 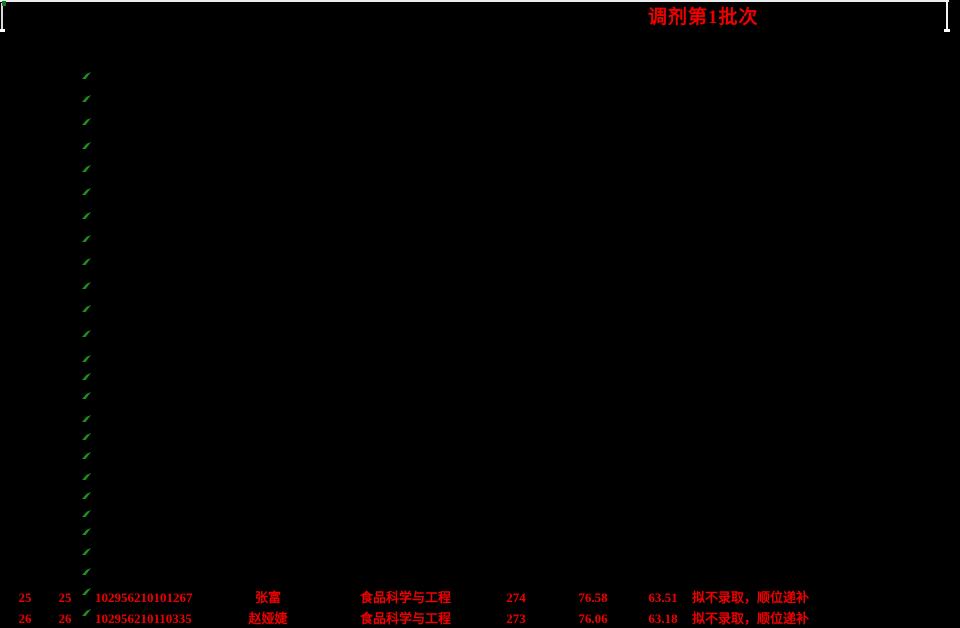 What do you see at coordinates (268, 618) in the screenshot?
I see `name-cell: 赵娅婕` at bounding box center [268, 618].